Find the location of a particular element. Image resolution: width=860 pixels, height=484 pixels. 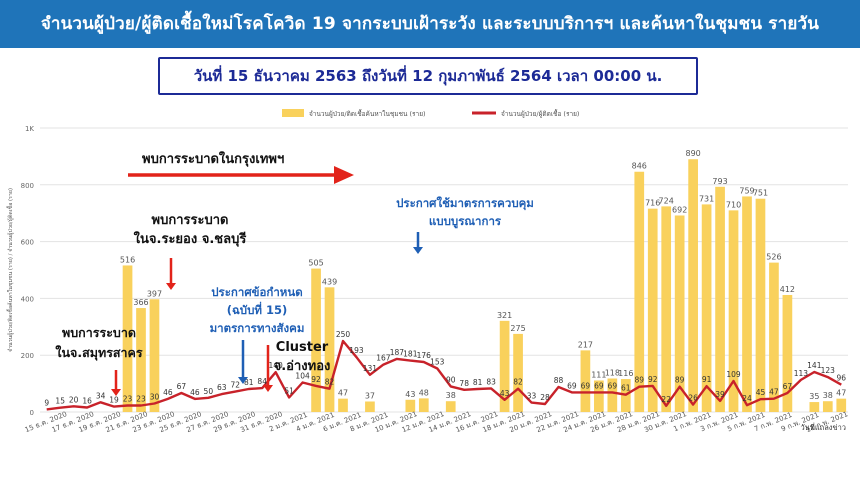

annotation-regulation-line1: ประกาศข้อกำหนด is located at coordinates (256, 292).